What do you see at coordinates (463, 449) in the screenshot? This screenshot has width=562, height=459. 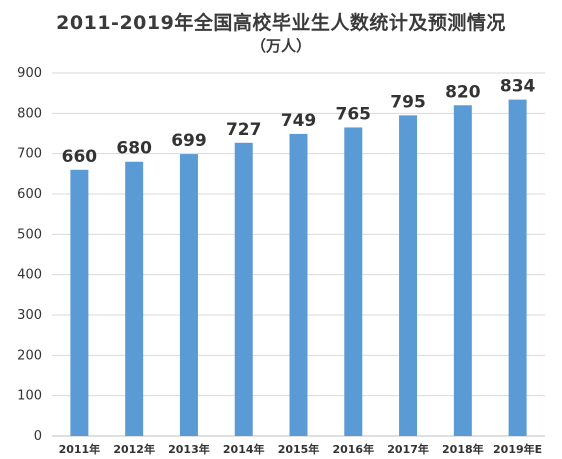 I see `x-tick-label: 2018年` at bounding box center [463, 449].